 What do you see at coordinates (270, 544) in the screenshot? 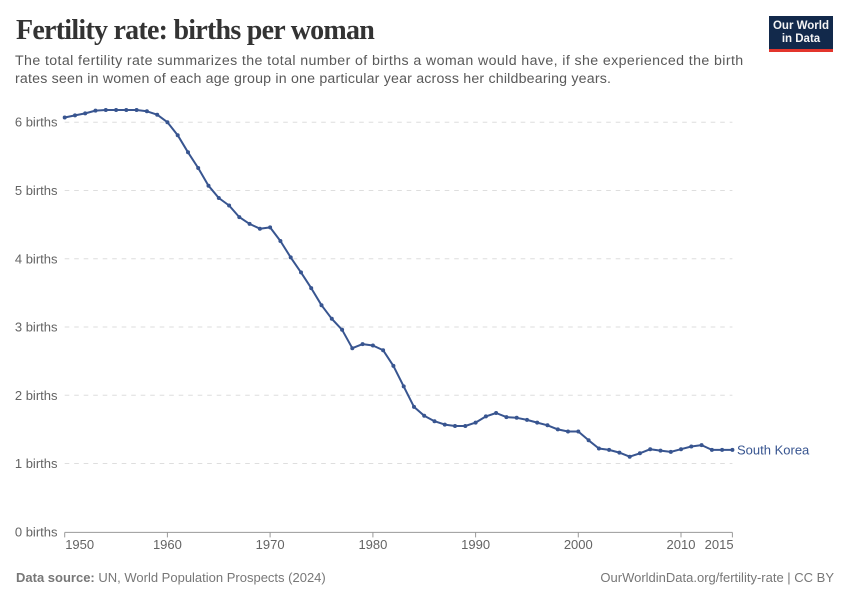
I see `svg-text: 1970` at bounding box center [270, 544].